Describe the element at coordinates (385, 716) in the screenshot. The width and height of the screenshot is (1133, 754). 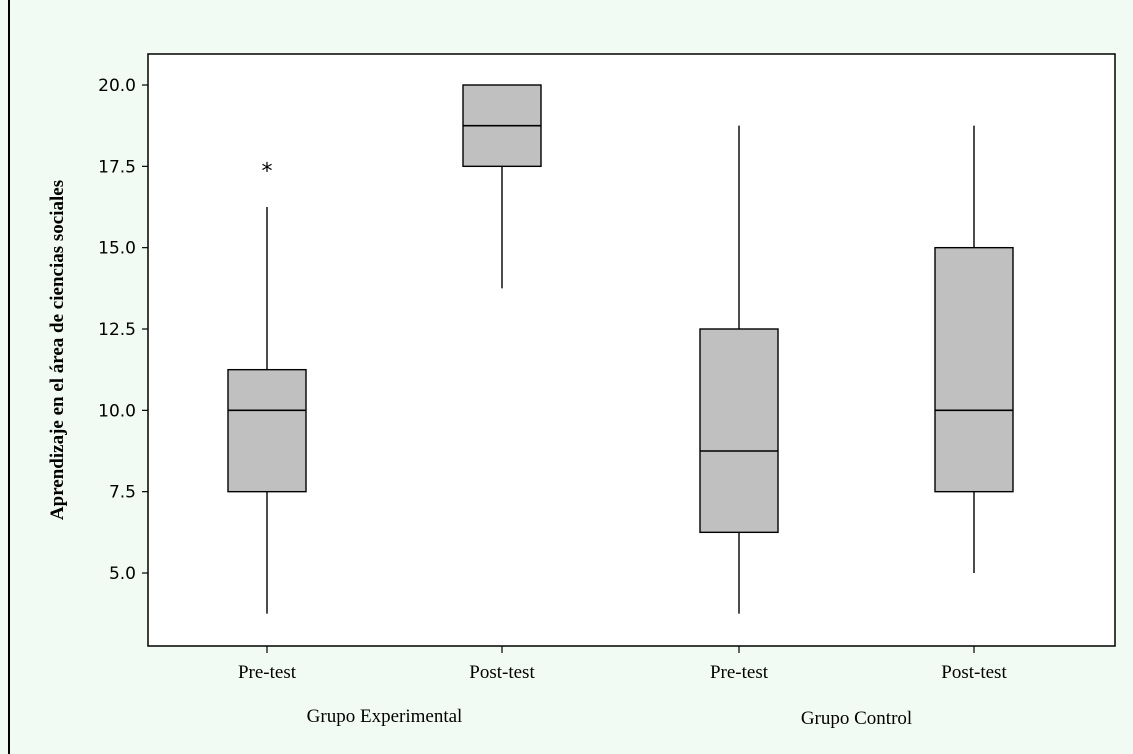
I see `group-label: Grupo Experimental` at that location.